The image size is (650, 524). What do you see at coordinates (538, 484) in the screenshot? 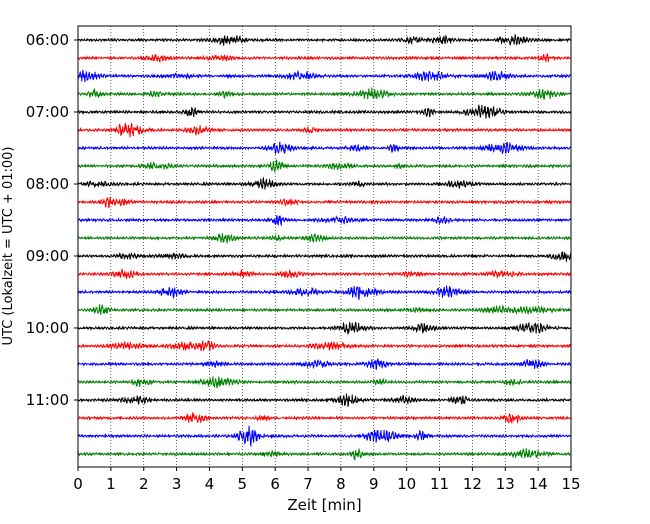
I see `x-tick-label: 14` at bounding box center [538, 484].